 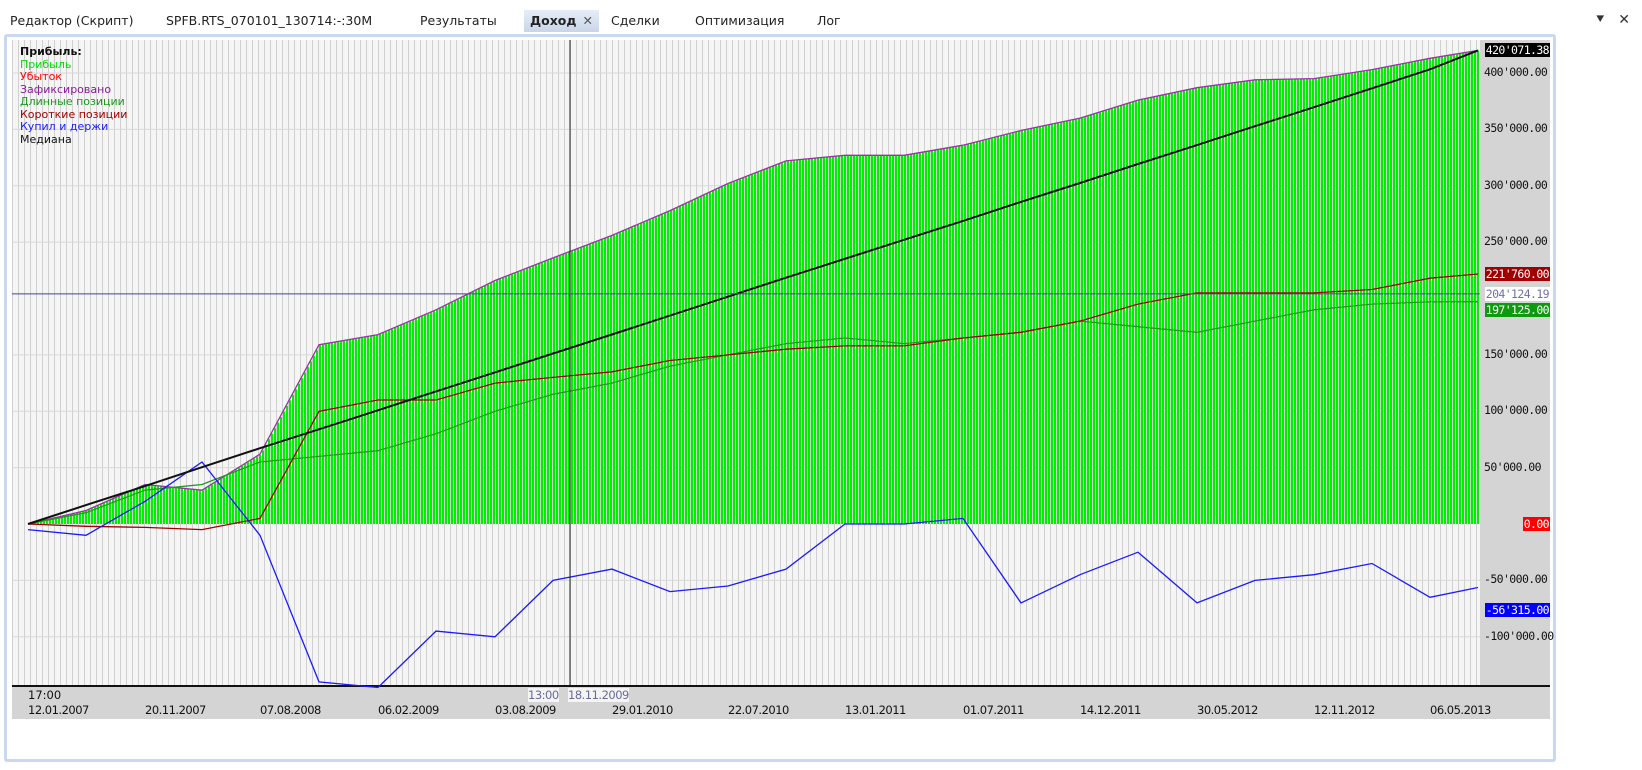 I want to click on tab-instrument: SPFB.RTS_070101_130714:-:30M, so click(x=269, y=20).